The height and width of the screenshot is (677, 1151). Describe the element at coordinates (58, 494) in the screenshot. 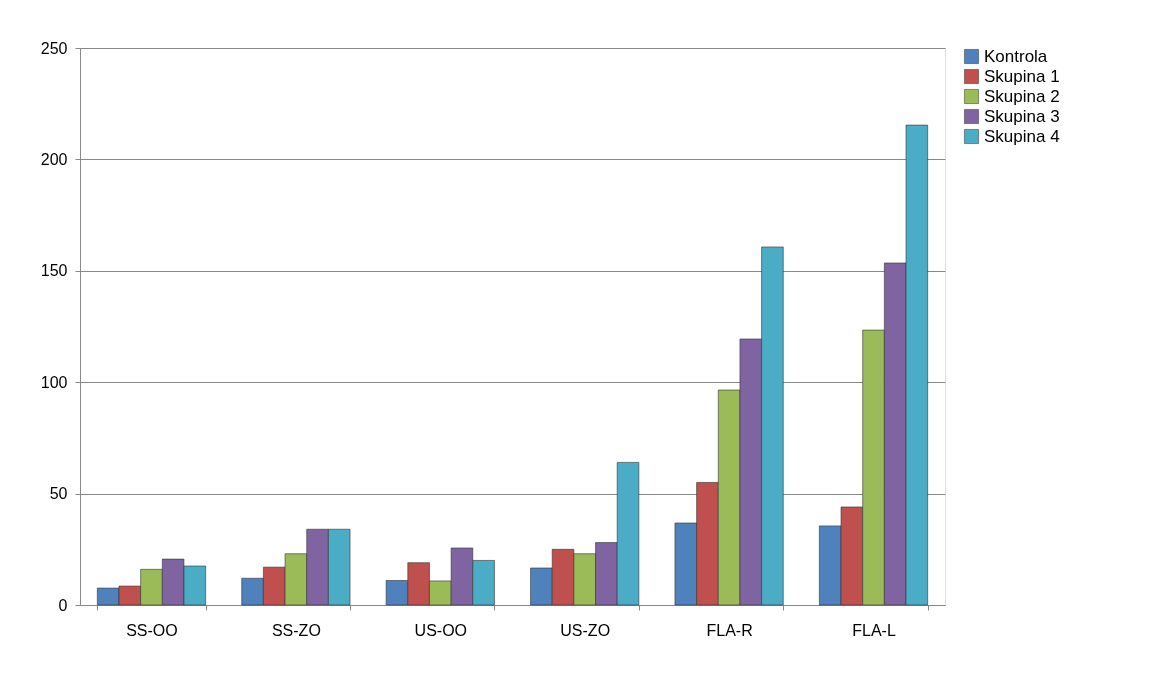

I see `y-tick-label: 50` at that location.